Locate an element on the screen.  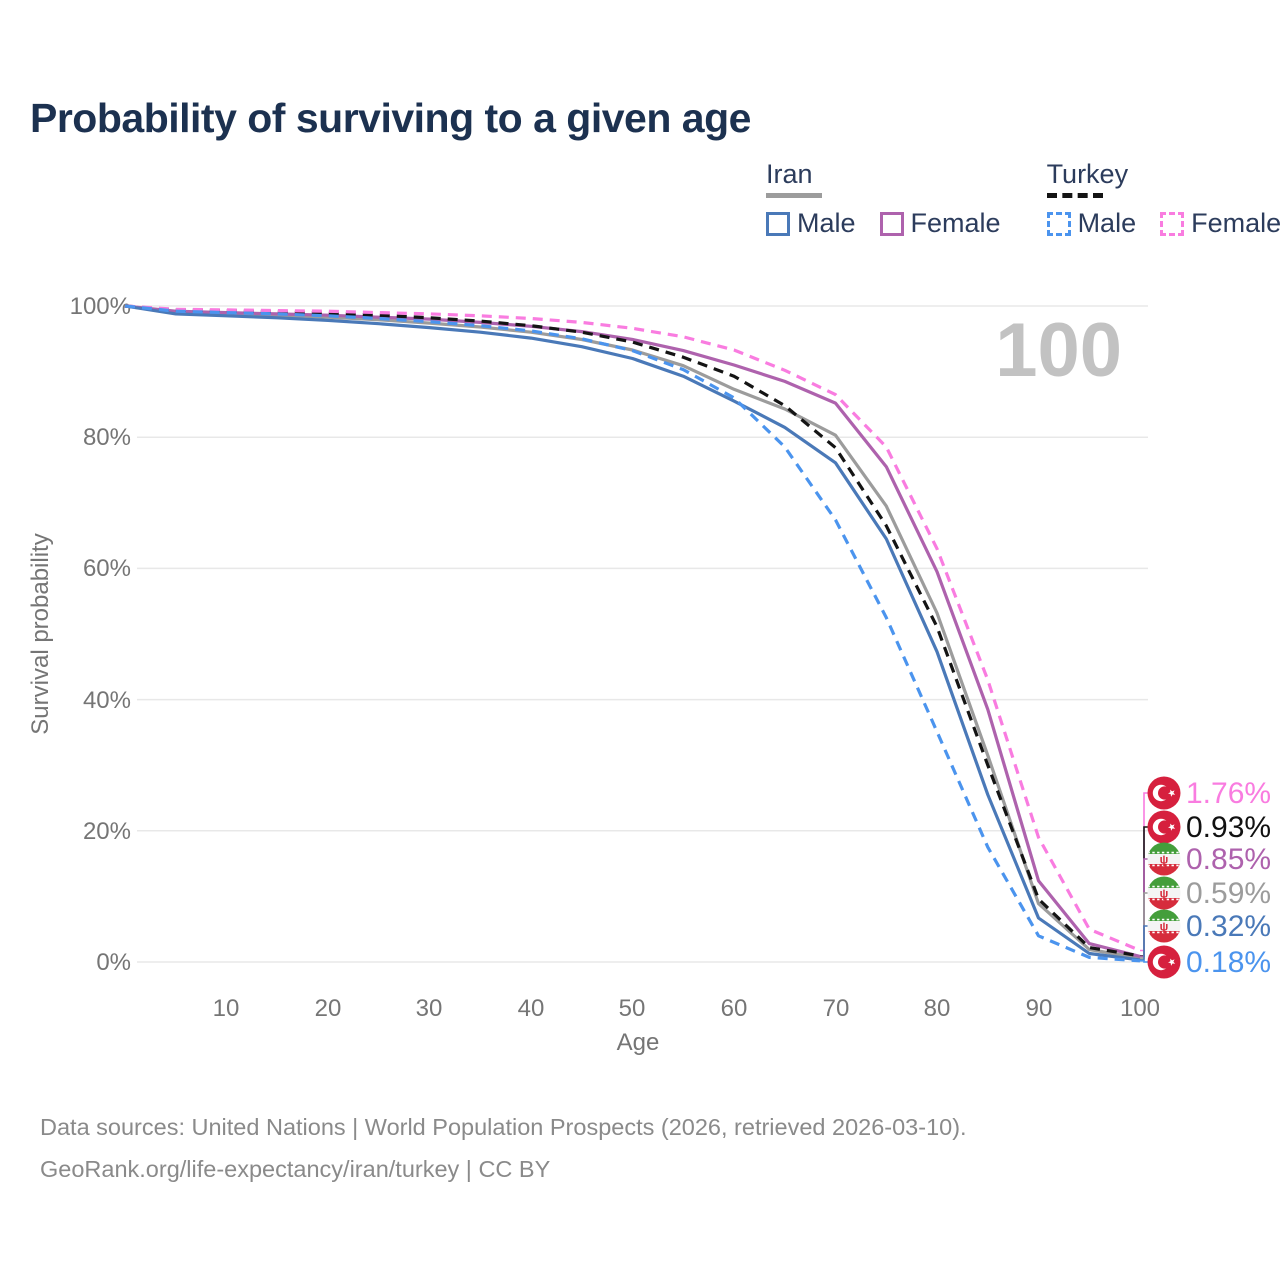
x-axis-ticks: 10 20 30 40 50 60 70 80 90 100 is located at coordinates (686, 1008).